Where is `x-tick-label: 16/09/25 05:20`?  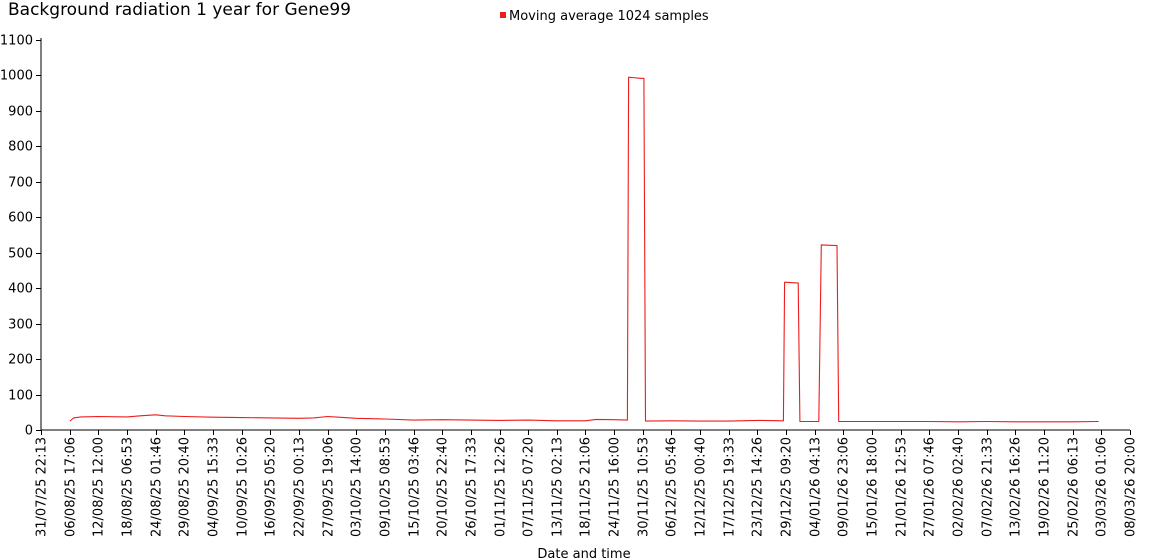 x-tick-label: 16/09/25 05:20 is located at coordinates (271, 487).